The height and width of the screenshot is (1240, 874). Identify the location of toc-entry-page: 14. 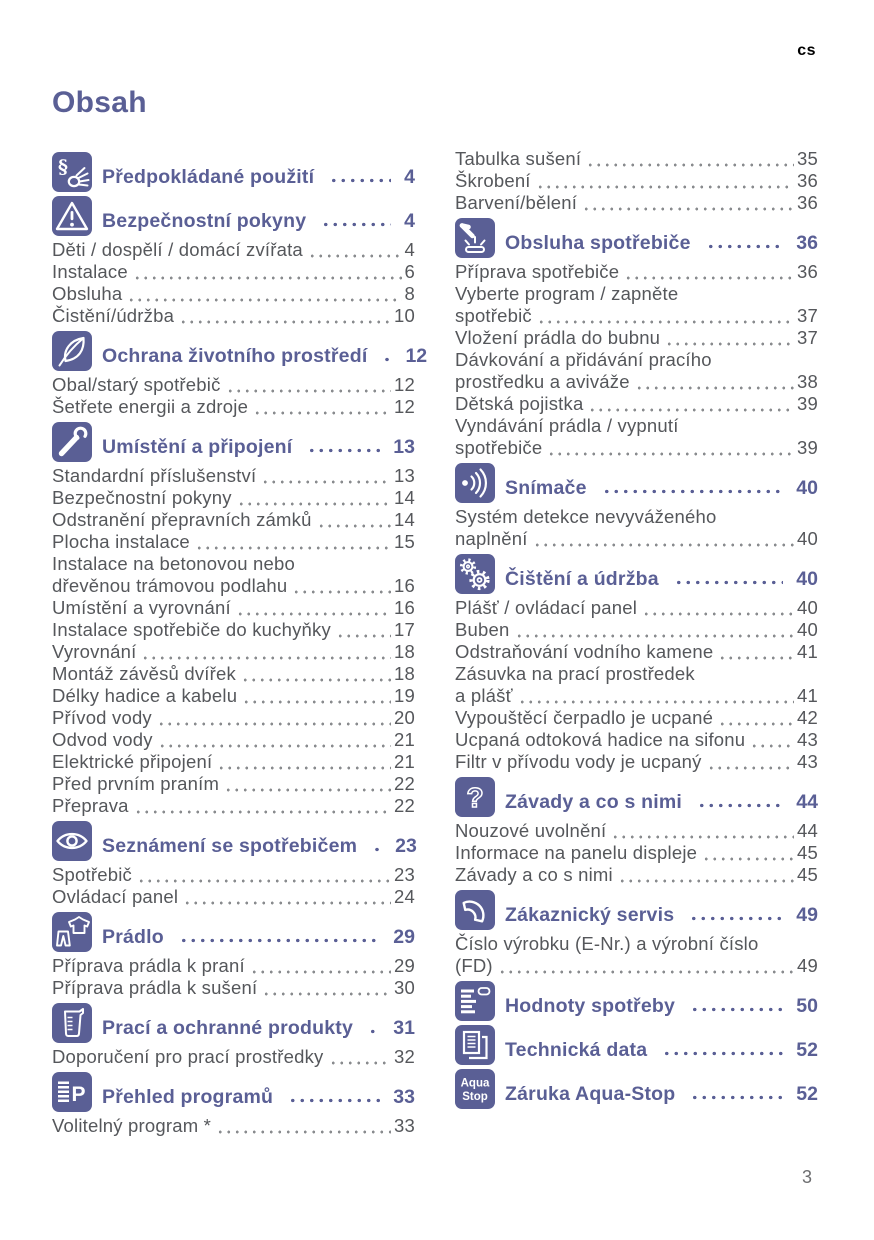
(404, 497).